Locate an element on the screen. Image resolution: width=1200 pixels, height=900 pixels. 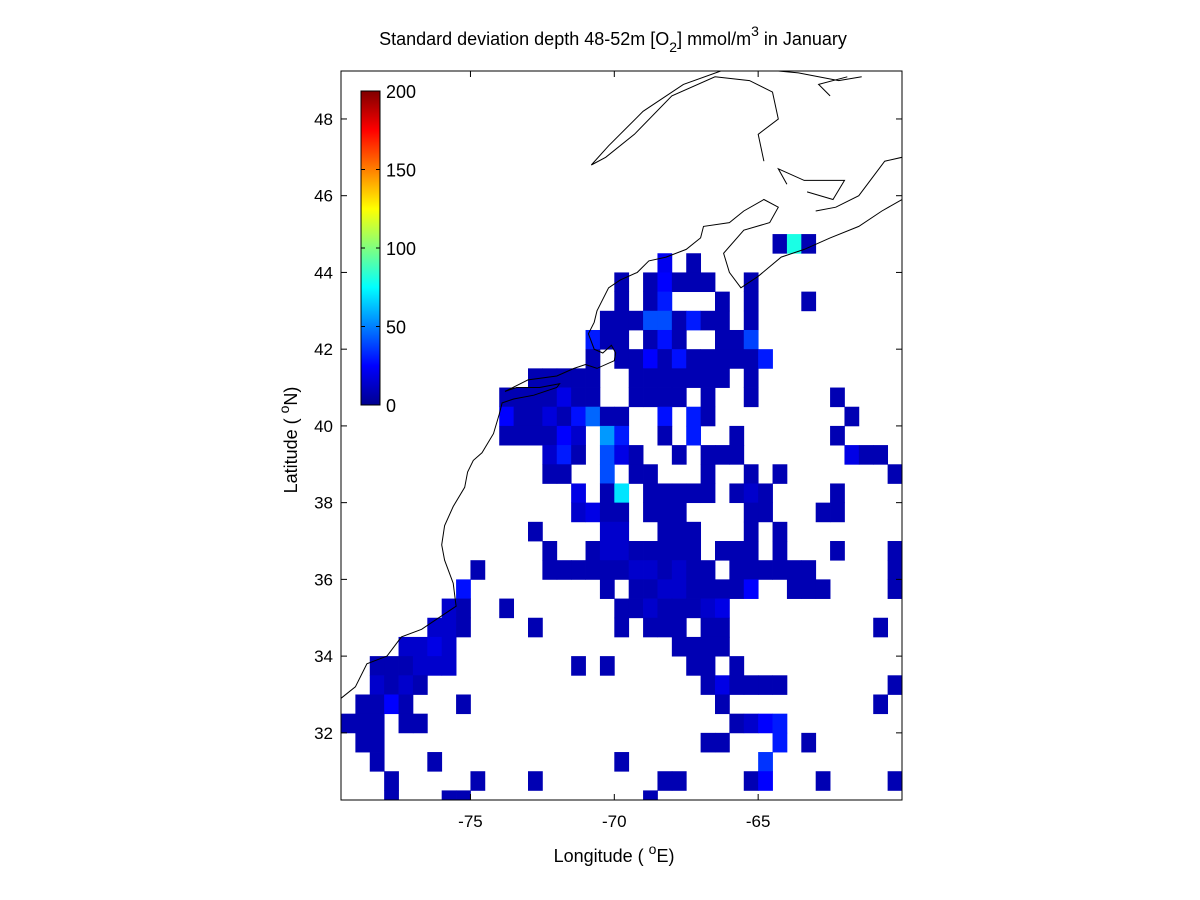
colorbar-tick-label: 150 is located at coordinates (401, 171).